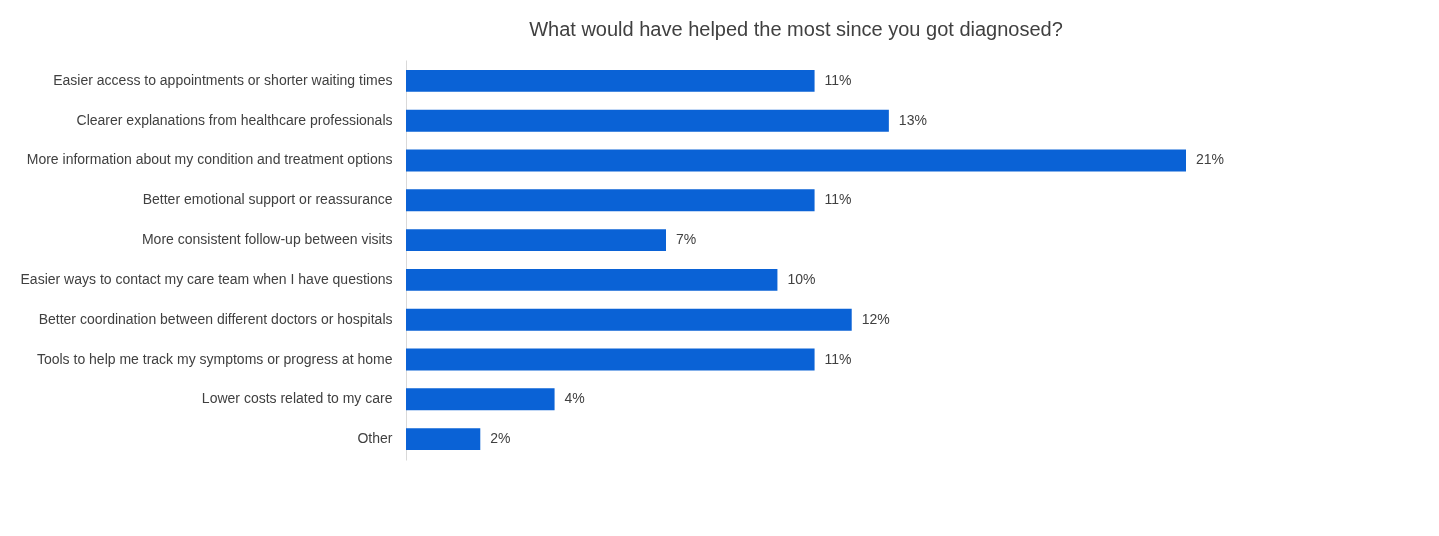  Describe the element at coordinates (686, 239) in the screenshot. I see `data-label: 7%` at that location.